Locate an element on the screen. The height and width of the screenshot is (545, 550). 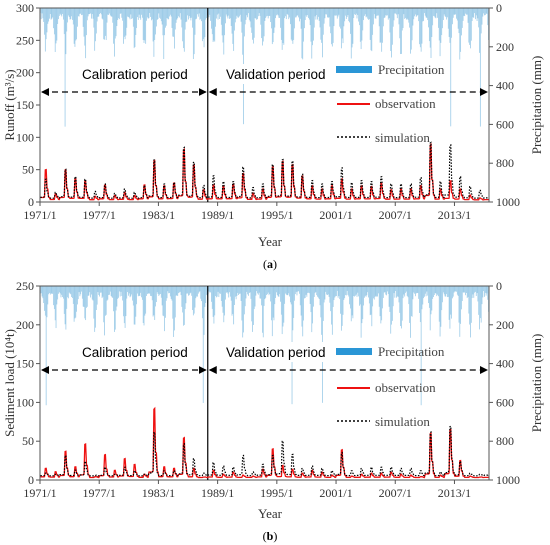
panel-b-legend-sim-label: simulation is located at coordinates (402, 421).